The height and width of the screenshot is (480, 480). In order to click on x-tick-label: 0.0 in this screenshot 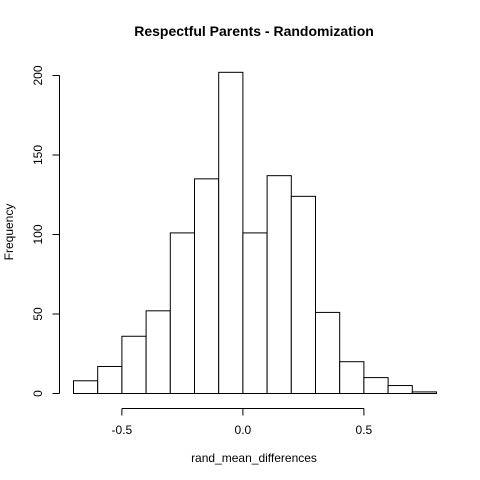, I will do `click(243, 430)`.